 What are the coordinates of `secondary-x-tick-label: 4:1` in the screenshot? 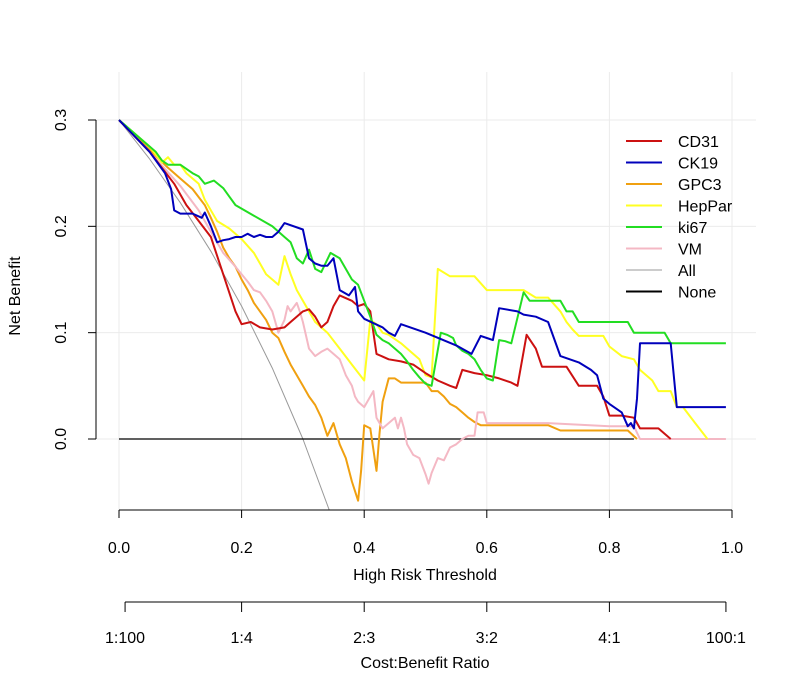 It's located at (609, 638).